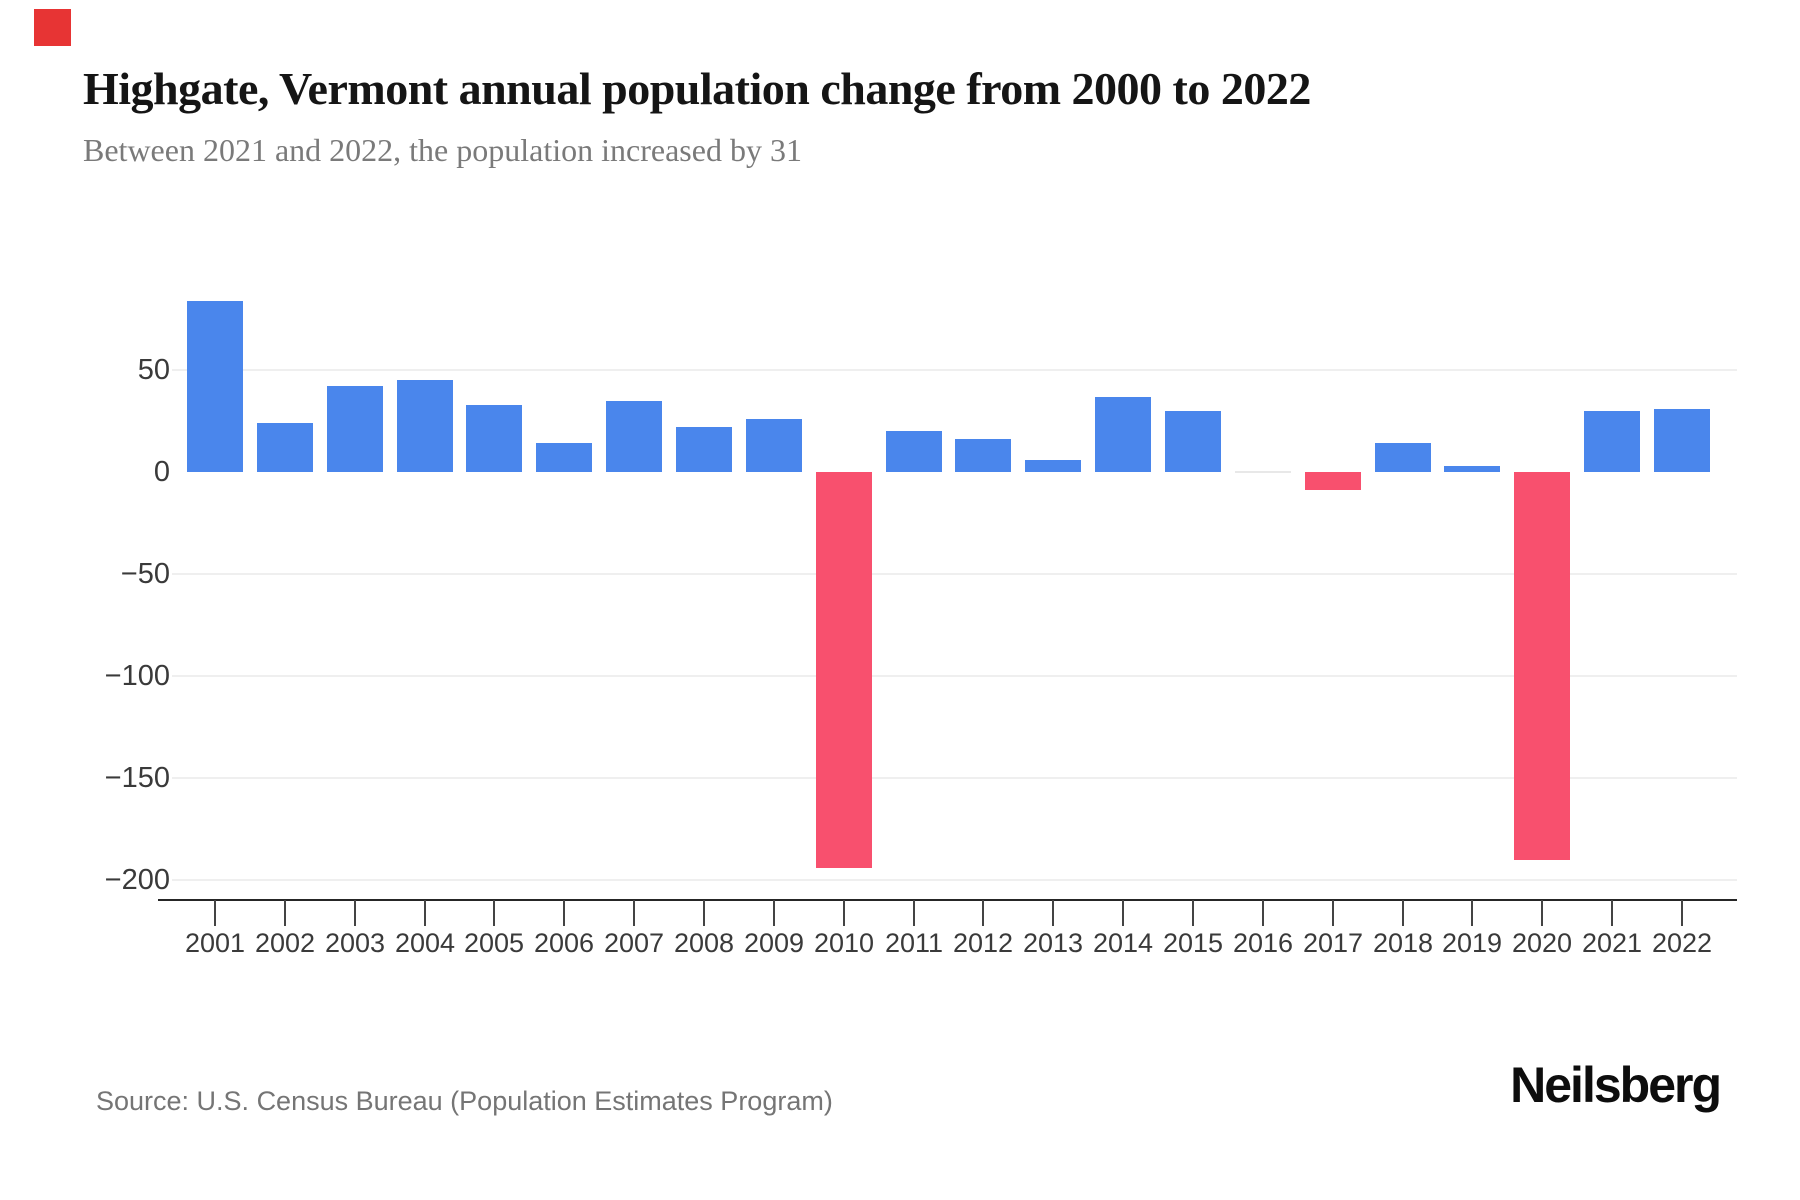  What do you see at coordinates (1612, 943) in the screenshot?
I see `x-axis-tick-label: 2021` at bounding box center [1612, 943].